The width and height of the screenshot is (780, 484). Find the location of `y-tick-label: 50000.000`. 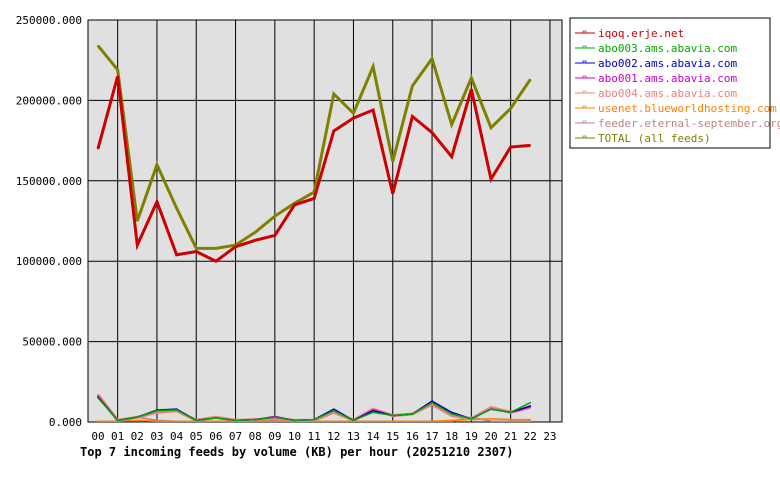

y-tick-label: 50000.000 is located at coordinates (52, 342).